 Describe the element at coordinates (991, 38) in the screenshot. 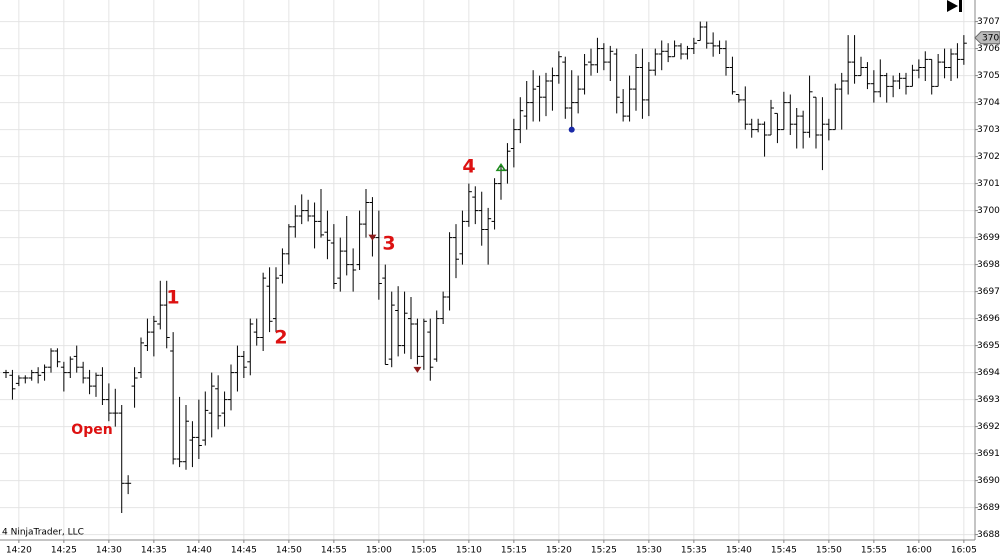

I see `price-tag-label: 3706` at that location.